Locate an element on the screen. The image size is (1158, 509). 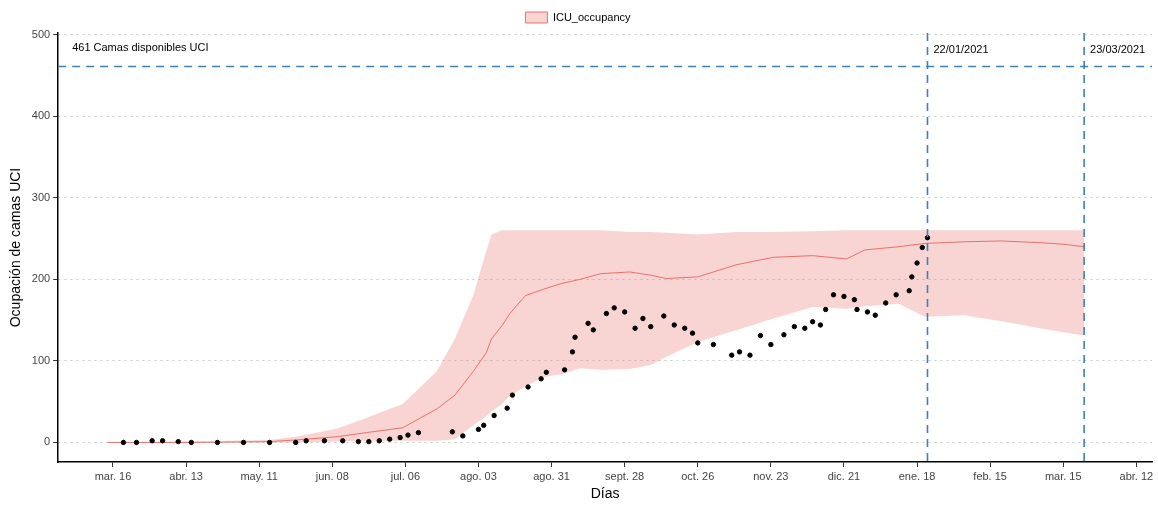
x-tick-label: mar. 16 is located at coordinates (113, 475).